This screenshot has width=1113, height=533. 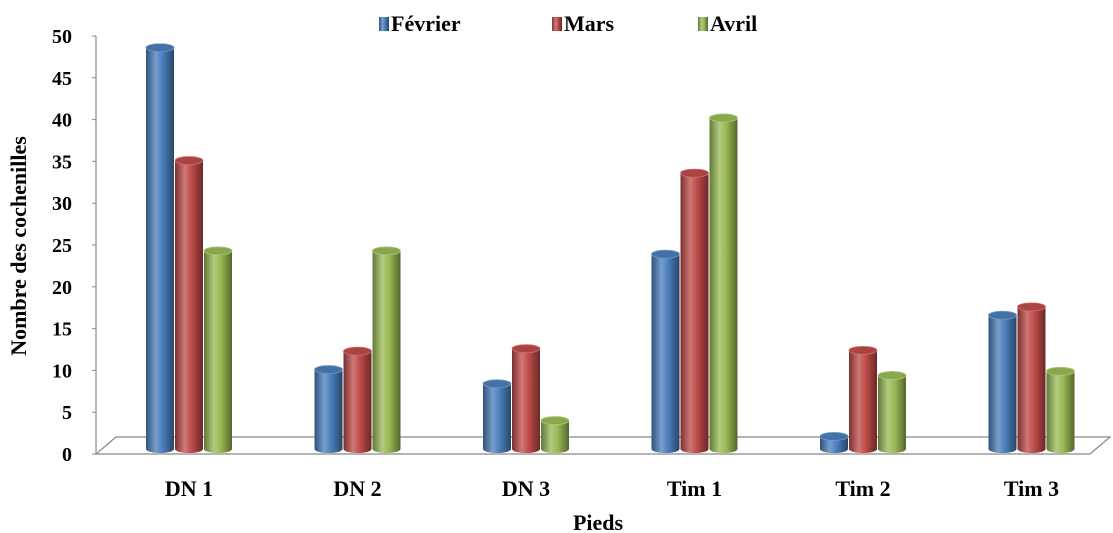 I want to click on bar-dn-2-avril, so click(x=386, y=349).